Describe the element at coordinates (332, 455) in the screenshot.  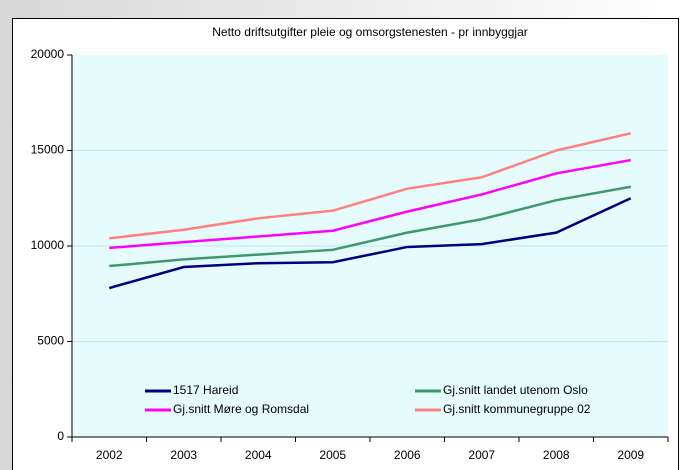
I see `x-tick-label: 2005` at that location.